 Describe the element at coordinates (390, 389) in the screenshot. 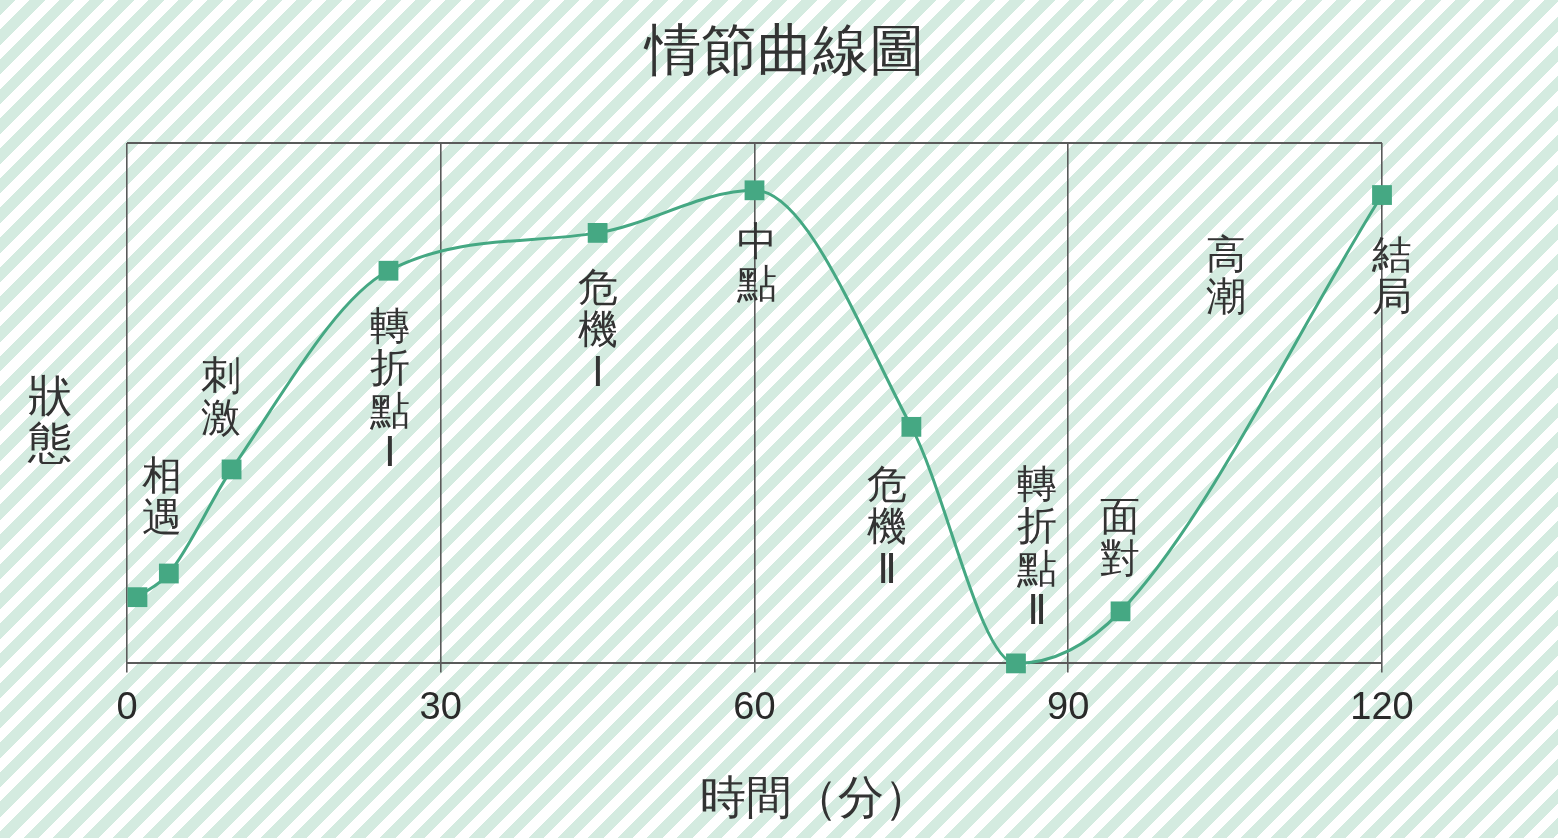

I see `annotation: 轉折點Ⅰ` at that location.